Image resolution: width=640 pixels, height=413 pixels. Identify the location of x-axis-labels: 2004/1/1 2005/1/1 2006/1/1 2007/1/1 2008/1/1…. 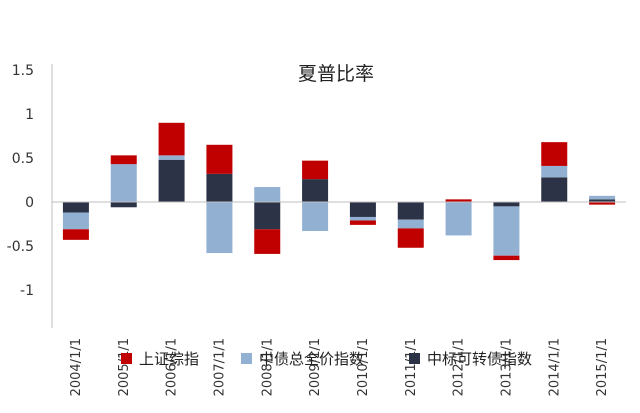
(339, 367).